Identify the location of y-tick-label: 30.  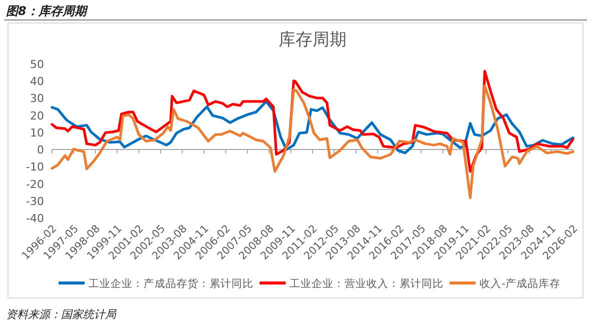
(37, 99).